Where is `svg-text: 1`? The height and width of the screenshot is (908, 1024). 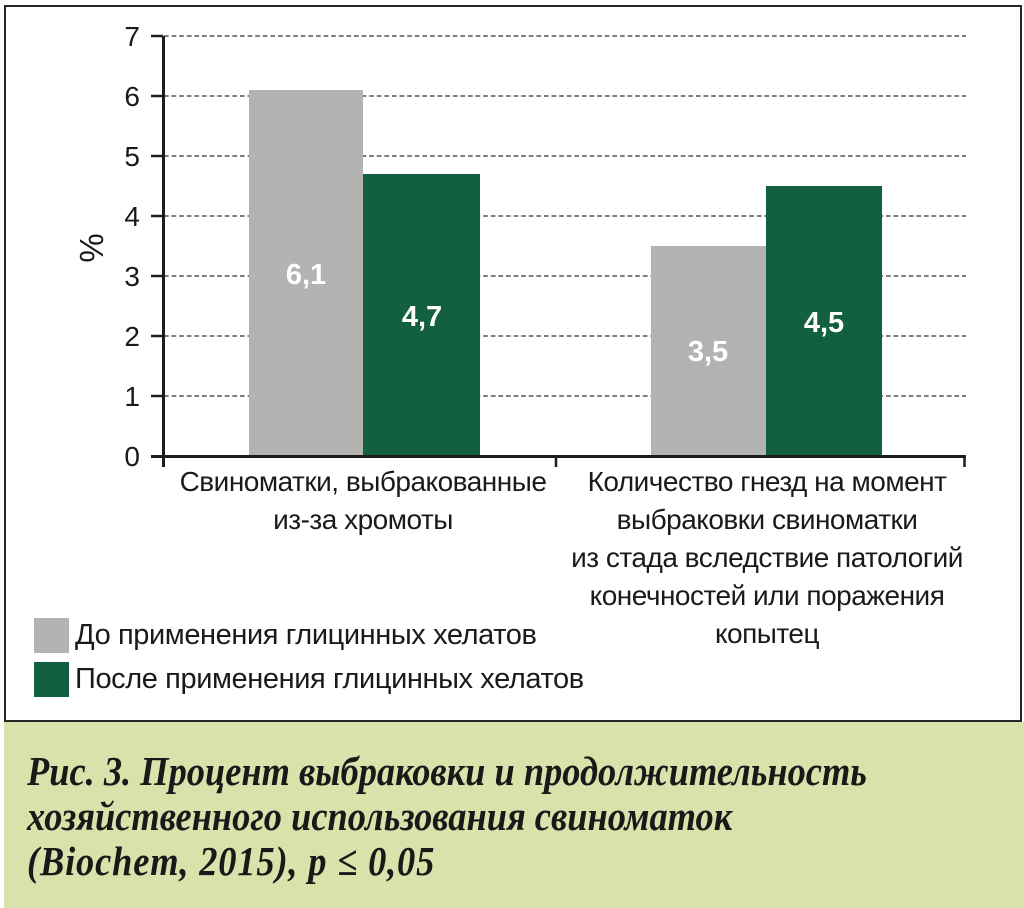
svg-text: 1 is located at coordinates (132, 396).